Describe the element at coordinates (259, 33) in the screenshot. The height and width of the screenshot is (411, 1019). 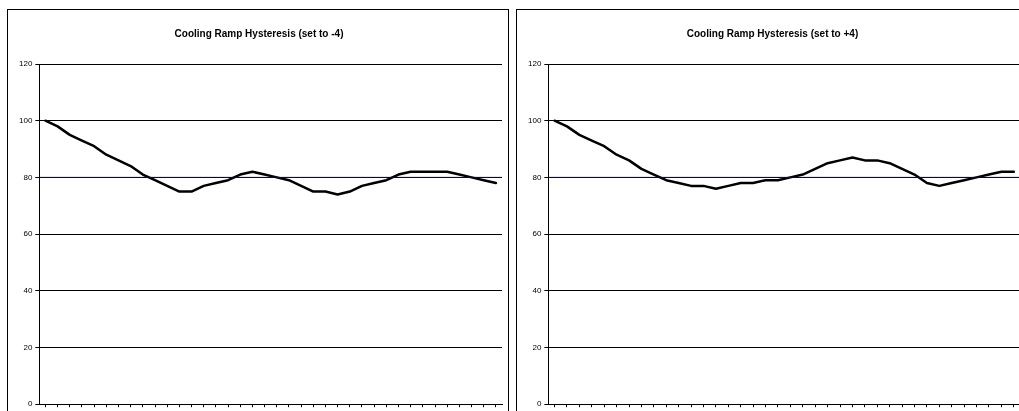
I see `chart-title: Cooling Ramp Hysteresis (set to -4)` at that location.